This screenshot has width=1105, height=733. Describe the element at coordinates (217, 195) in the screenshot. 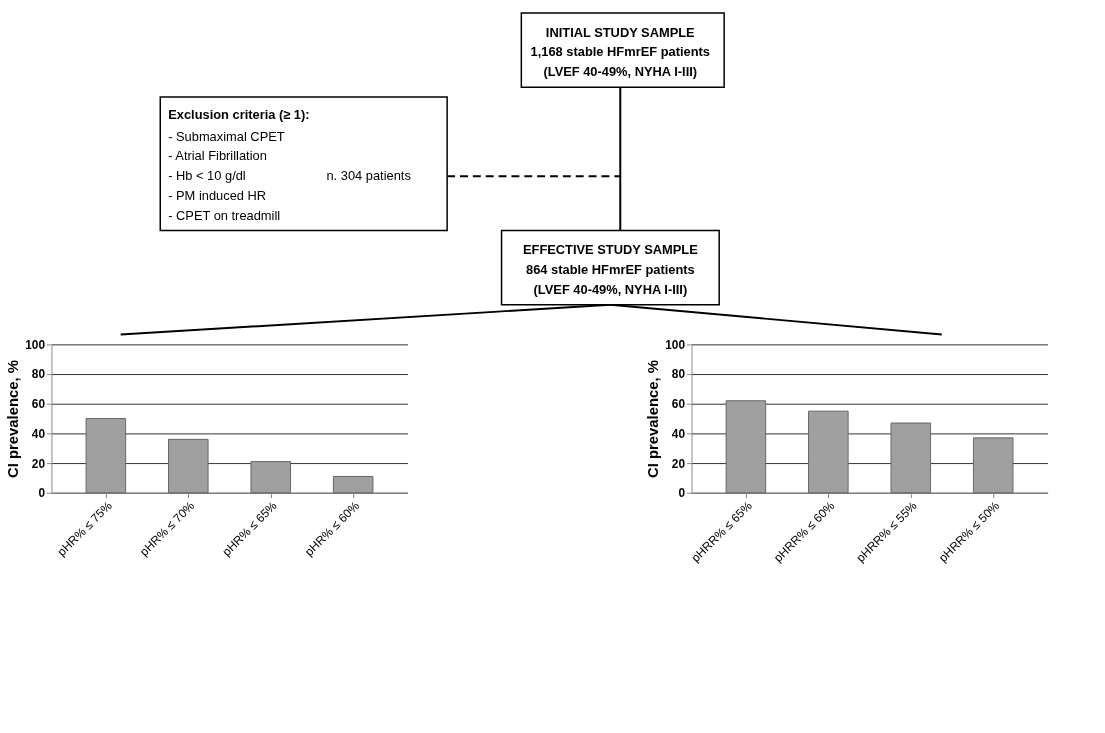

I see `text: - PM induced HR` at that location.